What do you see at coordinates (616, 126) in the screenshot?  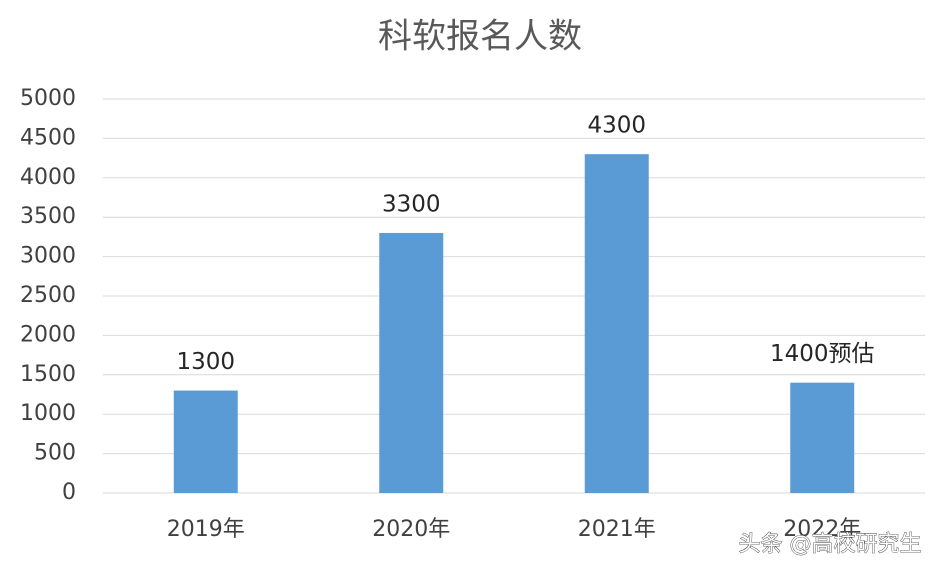 I see `data-label: 4300` at bounding box center [616, 126].